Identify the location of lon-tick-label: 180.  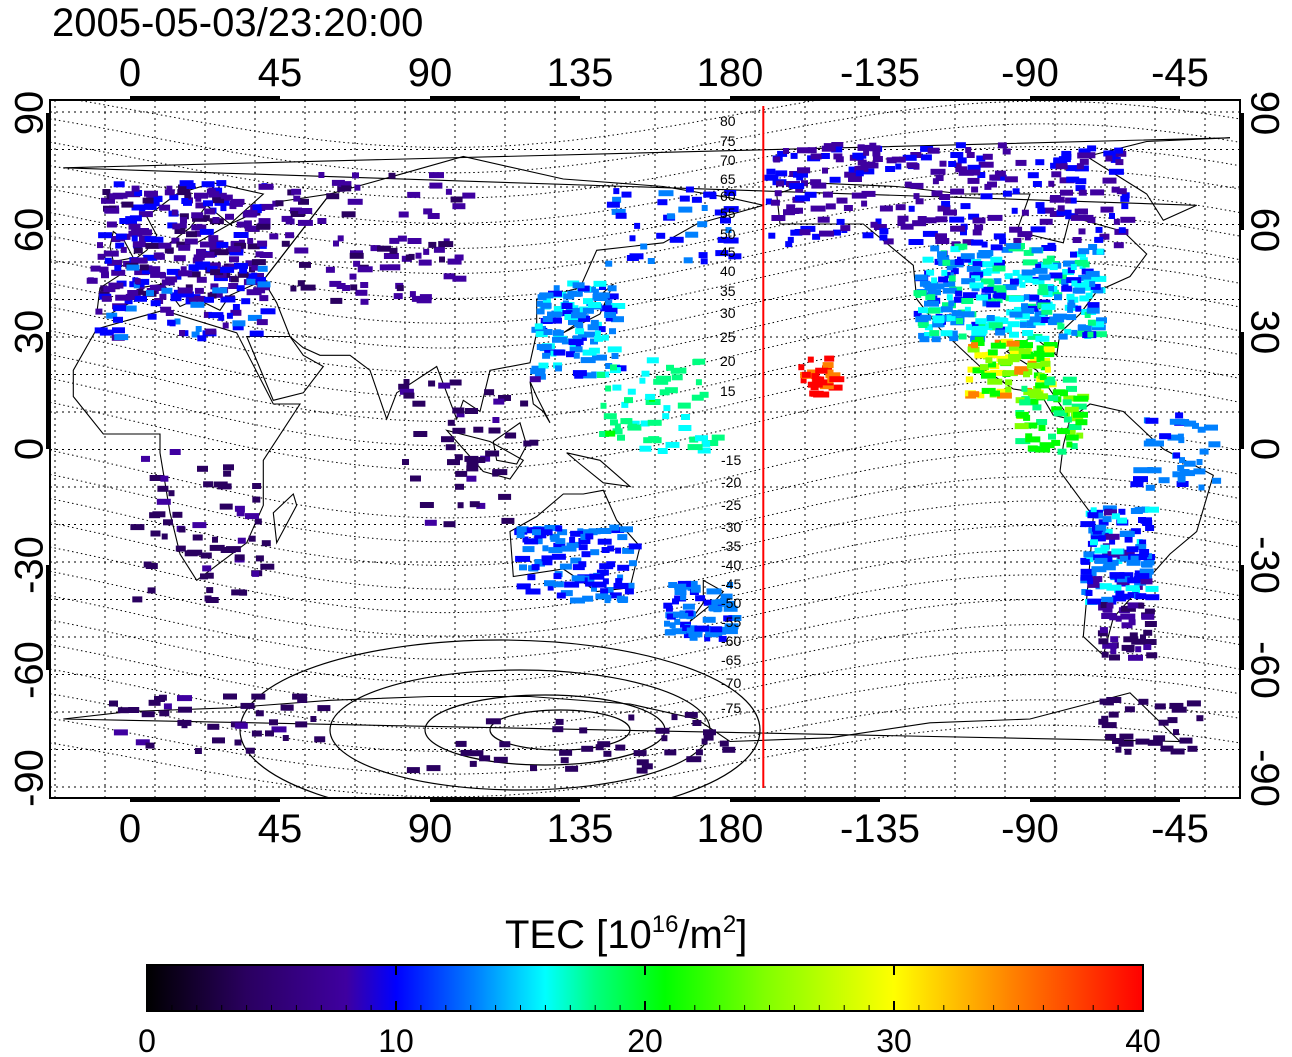
(730, 829).